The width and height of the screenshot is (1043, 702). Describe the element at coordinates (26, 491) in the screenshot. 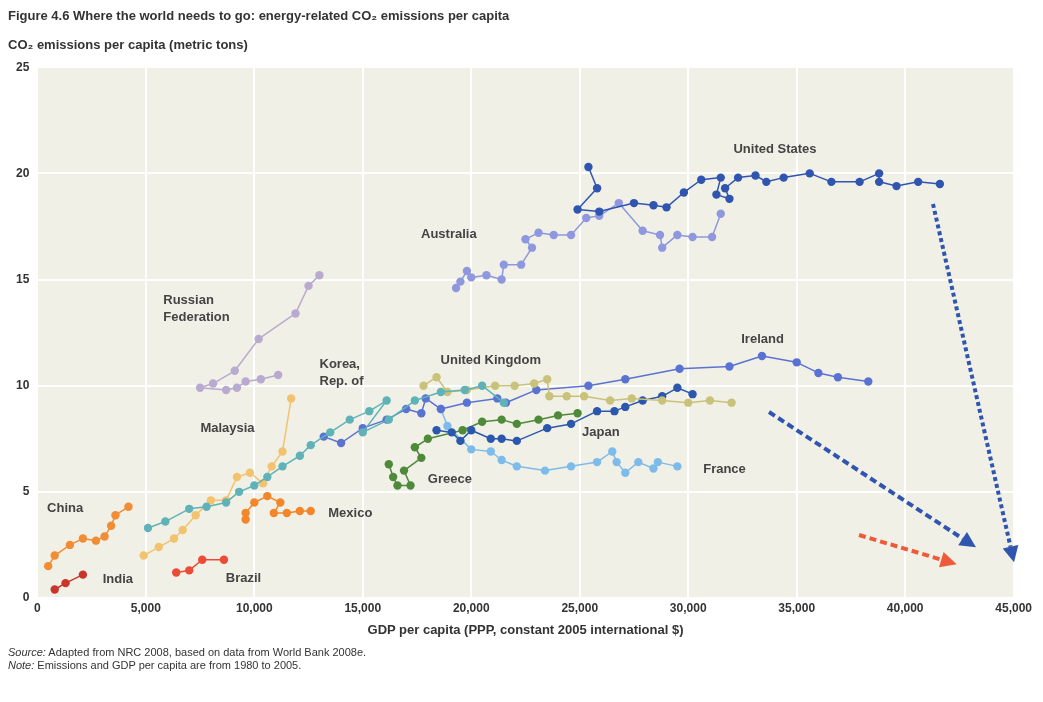

I see `y-tick-label: 5` at that location.